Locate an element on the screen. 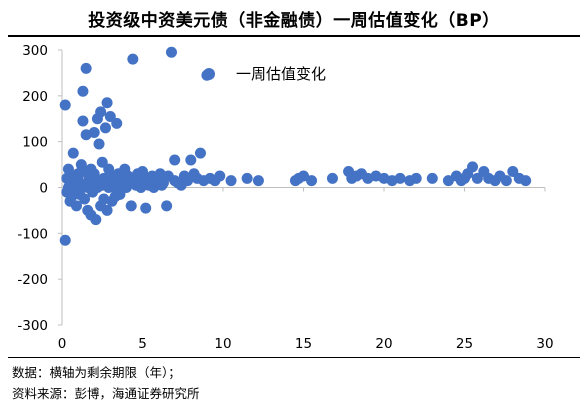 This screenshot has width=588, height=407. data-note: 数据：横轴为剩余期限（年）； is located at coordinates (96, 372).